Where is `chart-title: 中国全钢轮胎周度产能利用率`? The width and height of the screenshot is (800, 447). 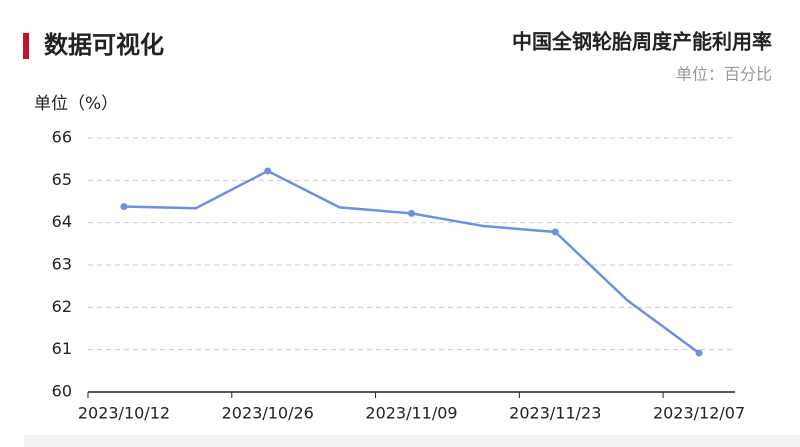
chart-title: 中国全钢轮胎周度产能利用率 is located at coordinates (642, 42).